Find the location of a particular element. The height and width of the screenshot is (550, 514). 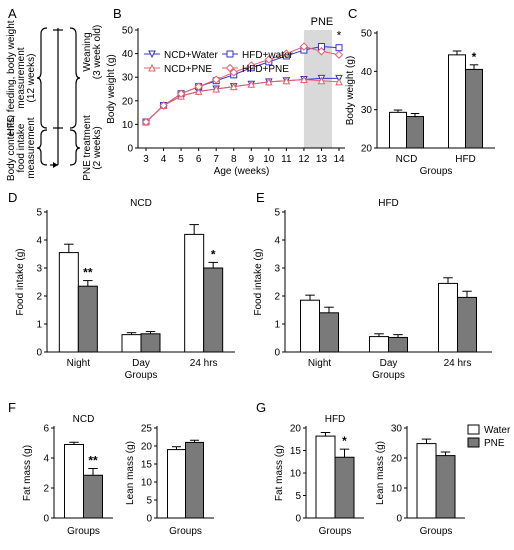

g-lean-y-tick-label: 10 is located at coordinates (397, 489).